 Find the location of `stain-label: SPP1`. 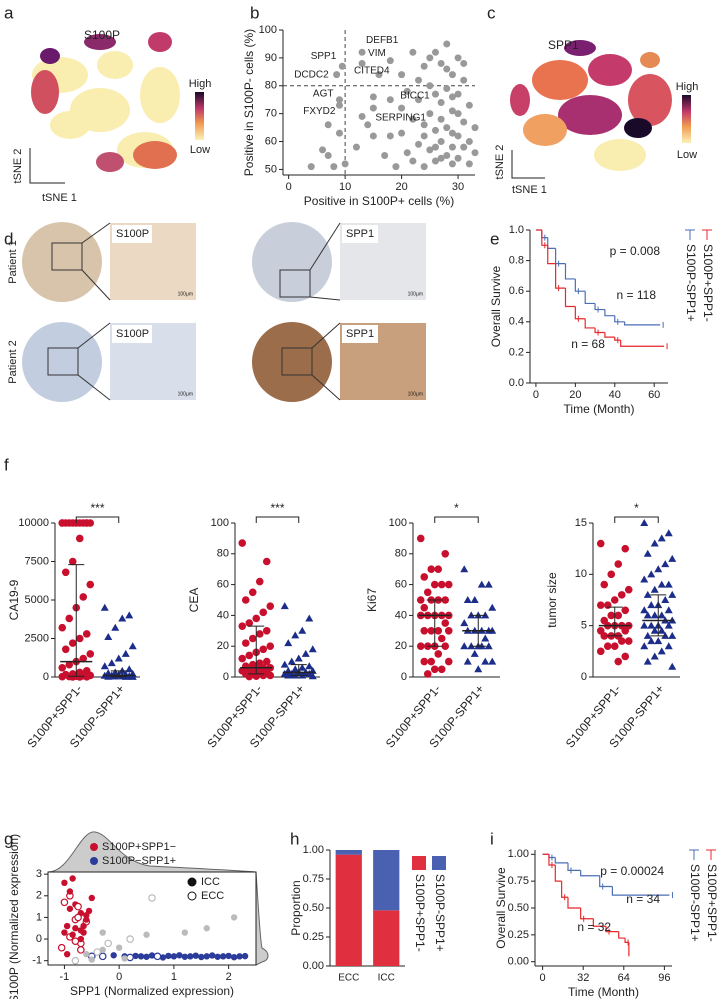

stain-label: SPP1 is located at coordinates (360, 234).